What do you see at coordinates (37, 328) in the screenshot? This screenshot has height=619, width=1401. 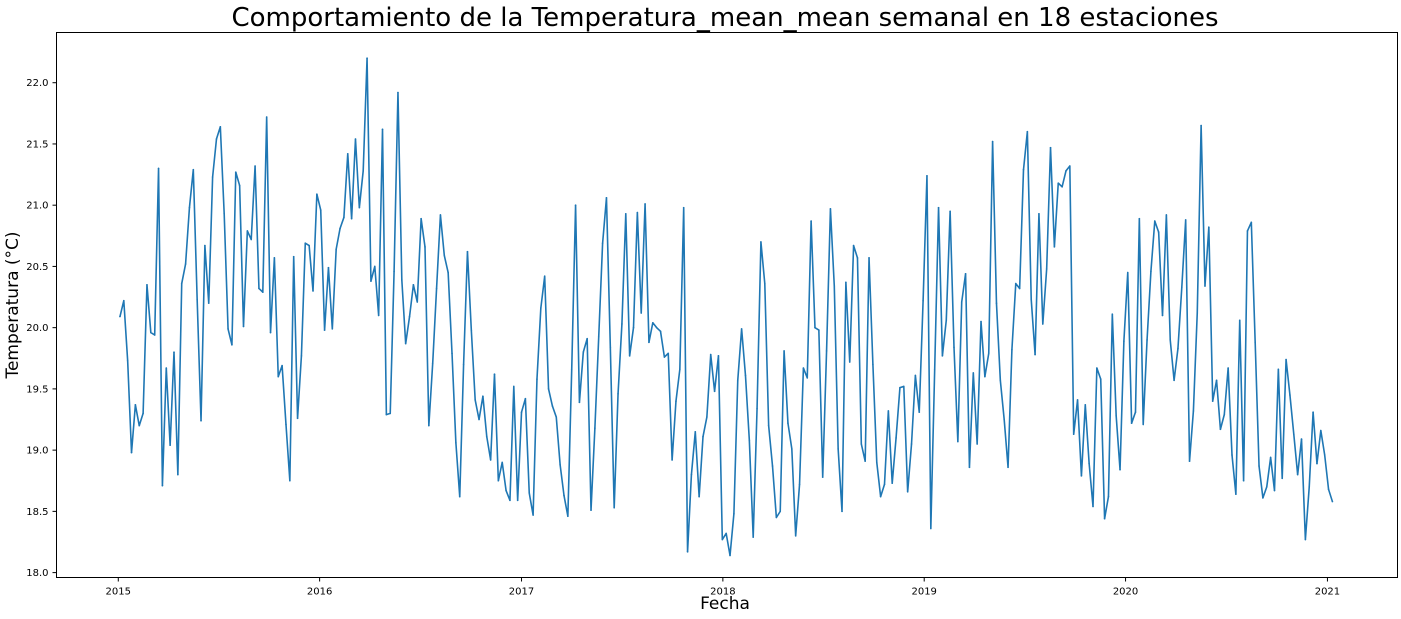 I see `y-tick-label: 20.0` at bounding box center [37, 328].